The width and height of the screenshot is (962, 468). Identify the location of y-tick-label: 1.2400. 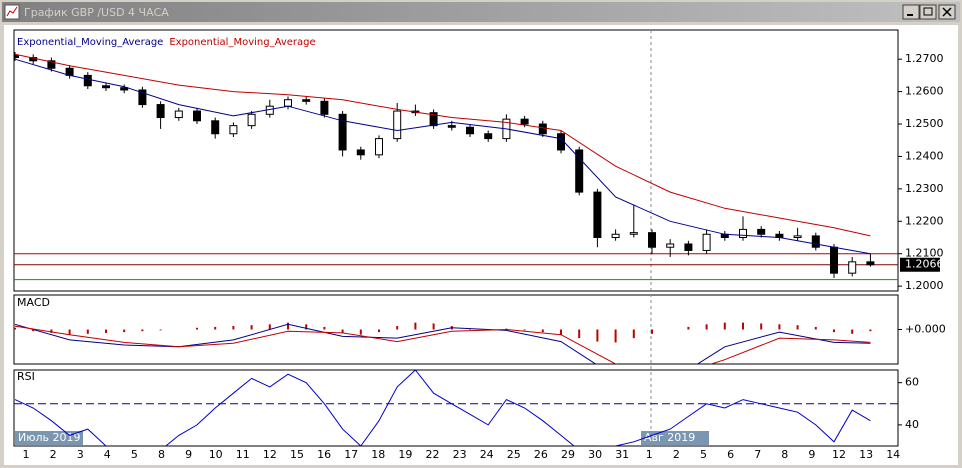
(924, 155).